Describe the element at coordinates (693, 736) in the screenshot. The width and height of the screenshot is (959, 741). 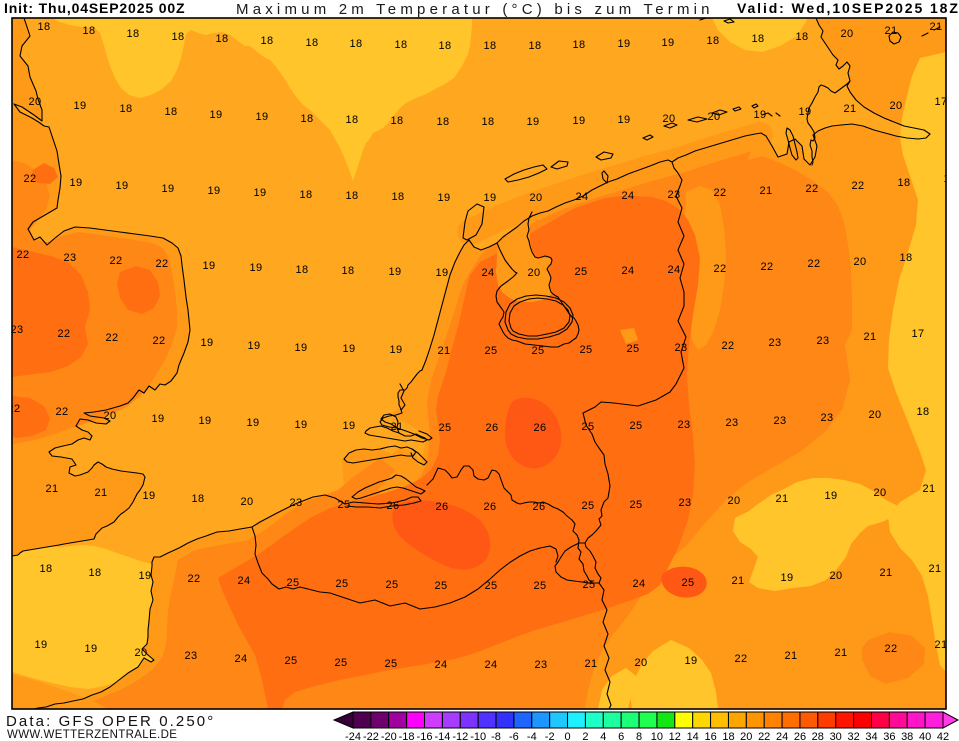
I see `svg-text: 14` at that location.